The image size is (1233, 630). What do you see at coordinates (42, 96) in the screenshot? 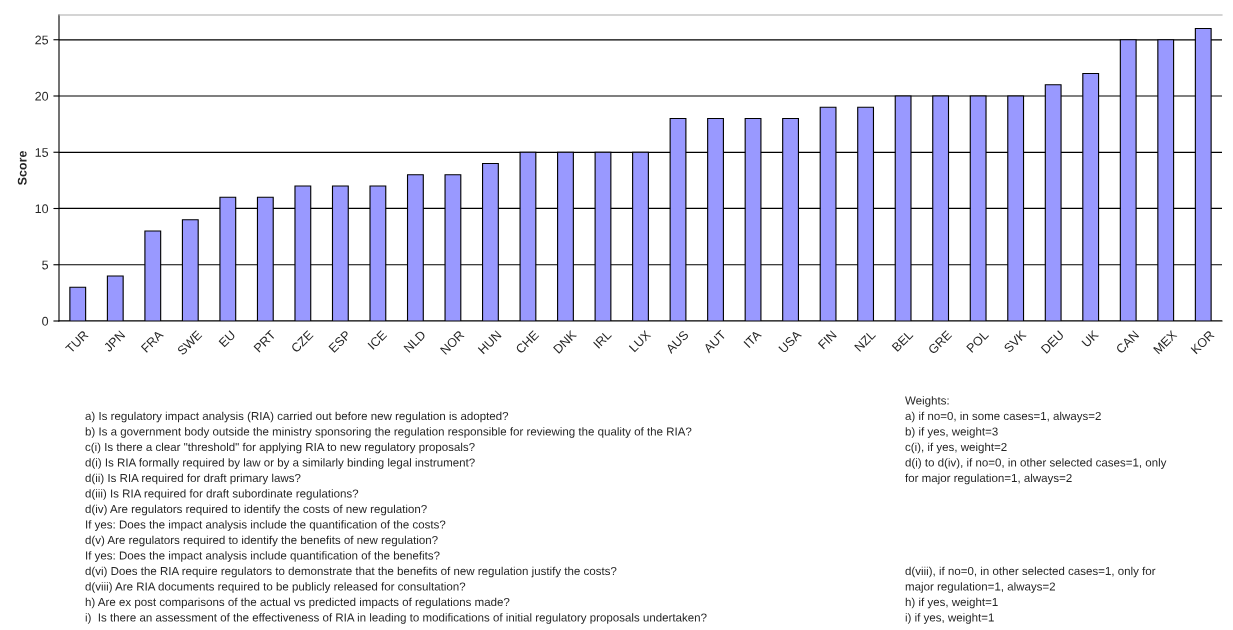
I see `y-tick-label: 20` at bounding box center [42, 96].